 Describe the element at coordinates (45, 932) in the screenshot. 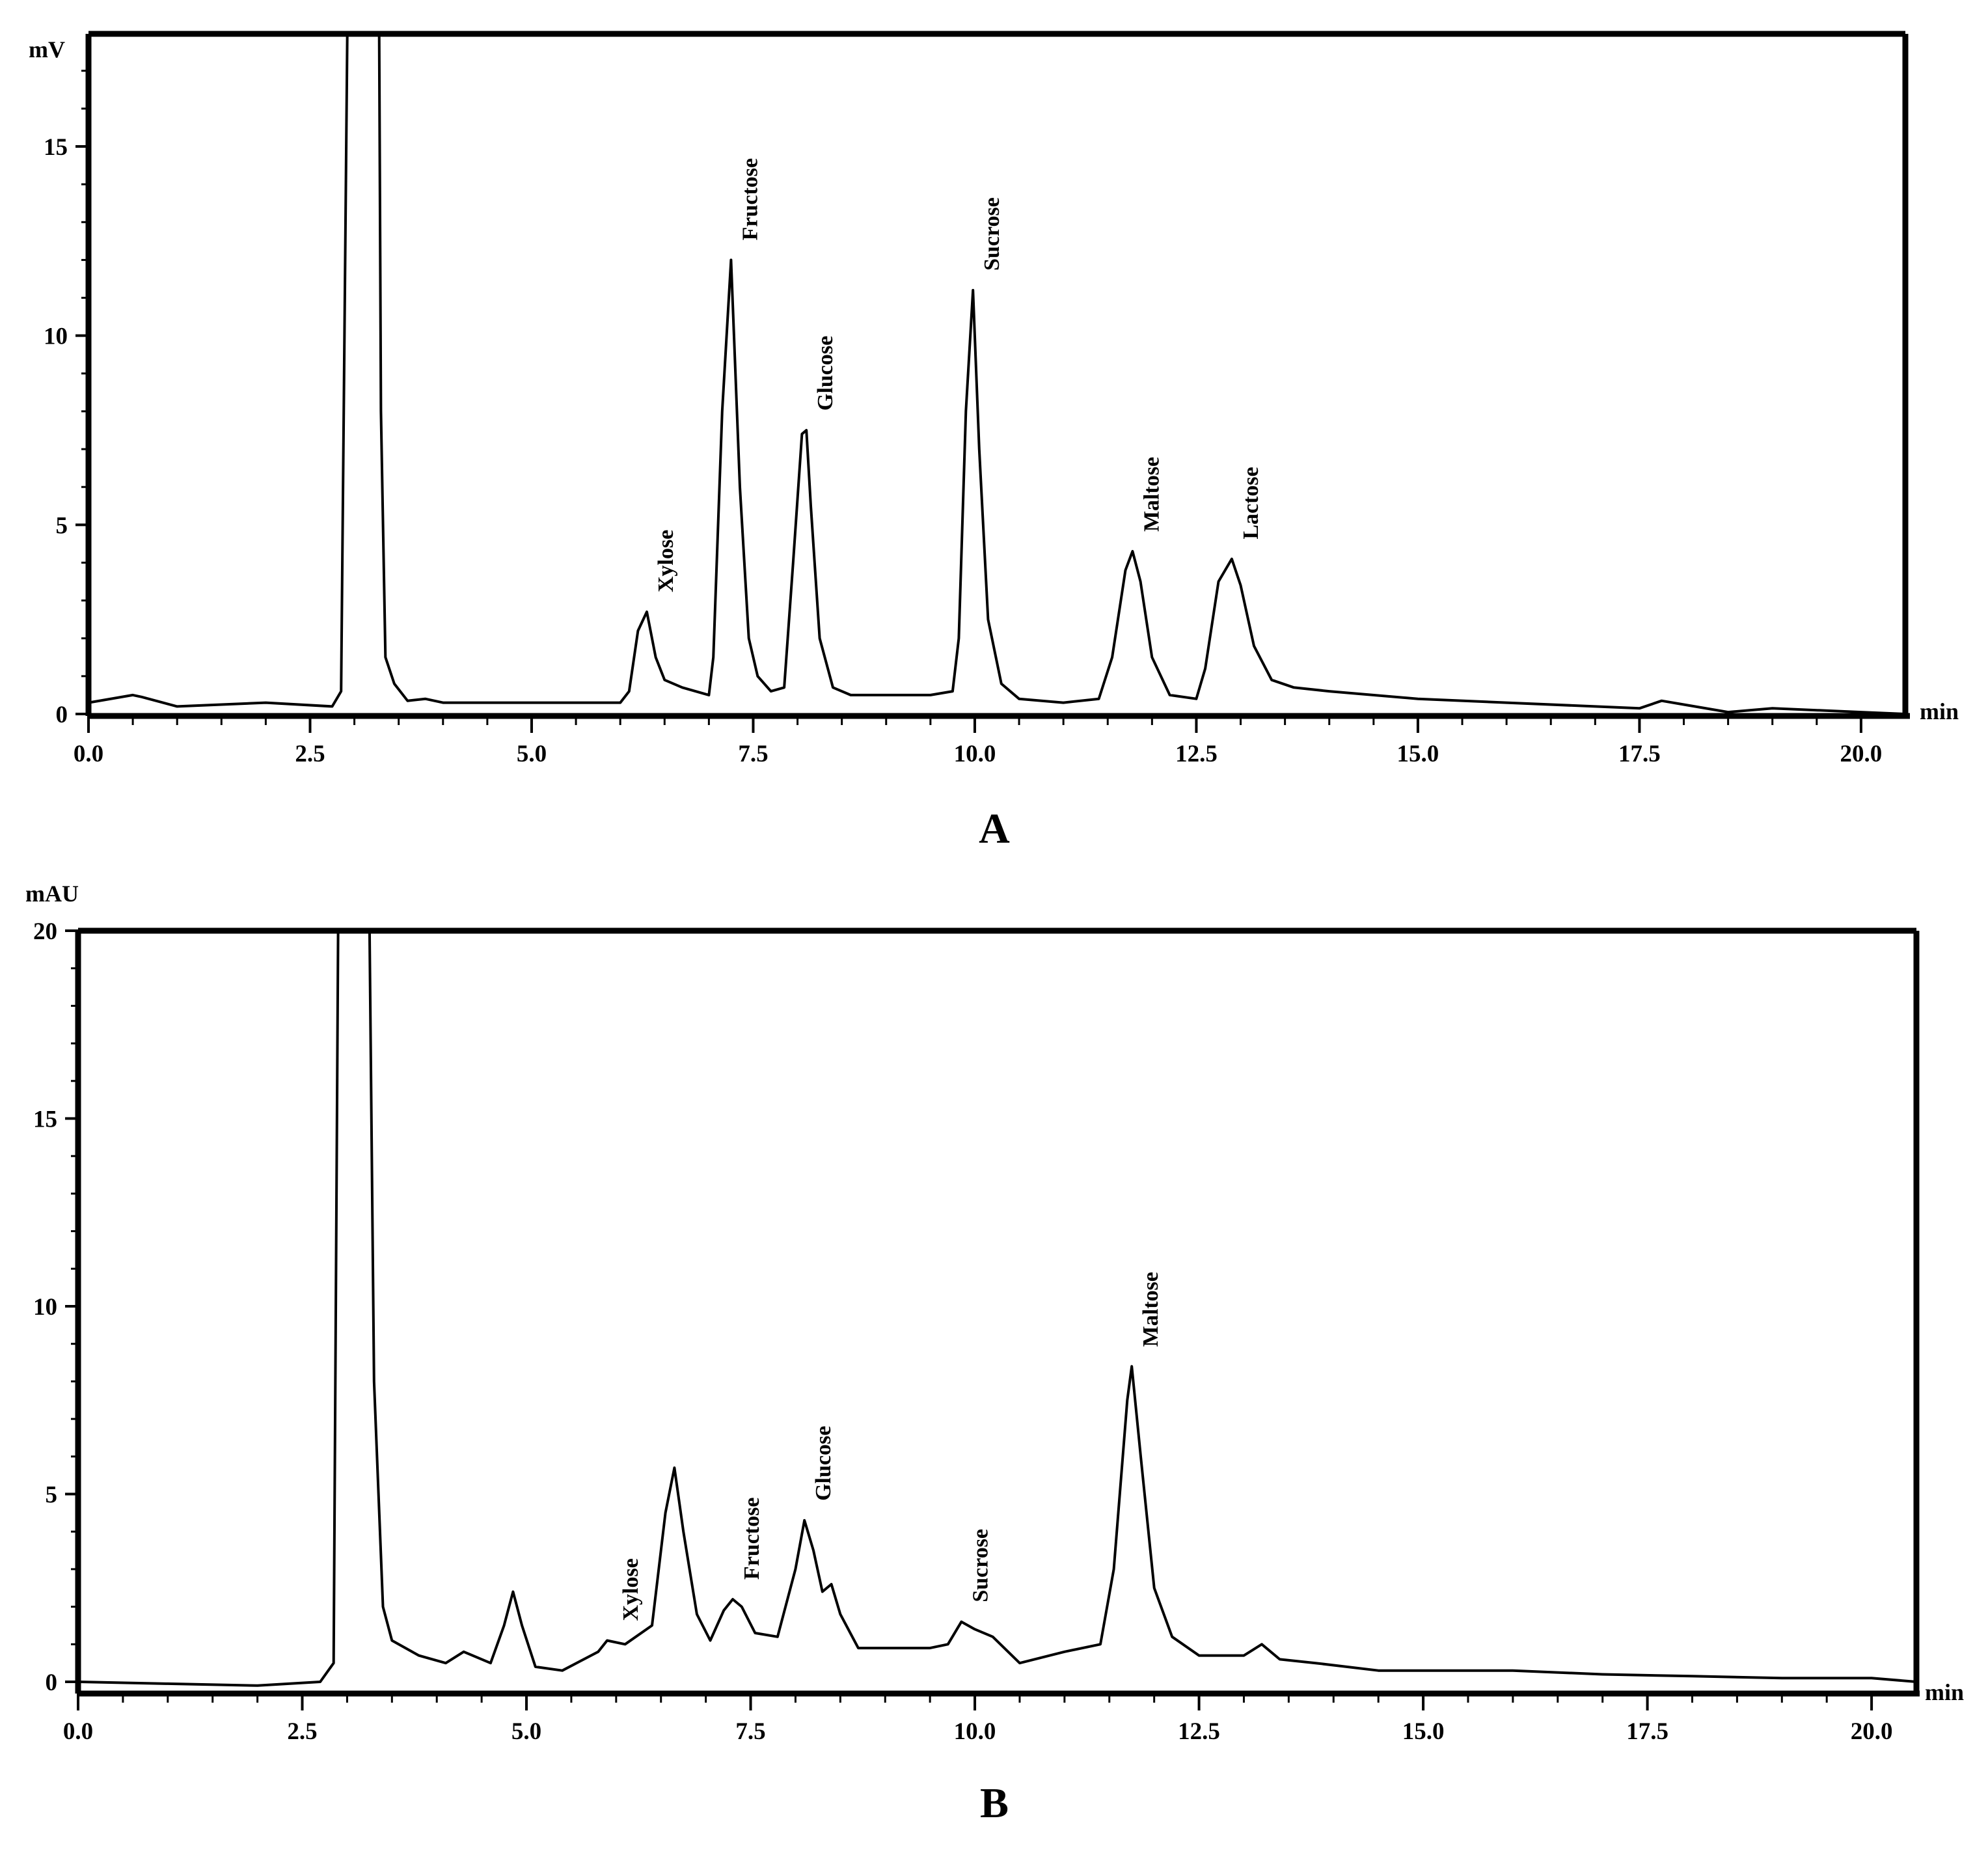

I see `y-tick-label: 20` at that location.